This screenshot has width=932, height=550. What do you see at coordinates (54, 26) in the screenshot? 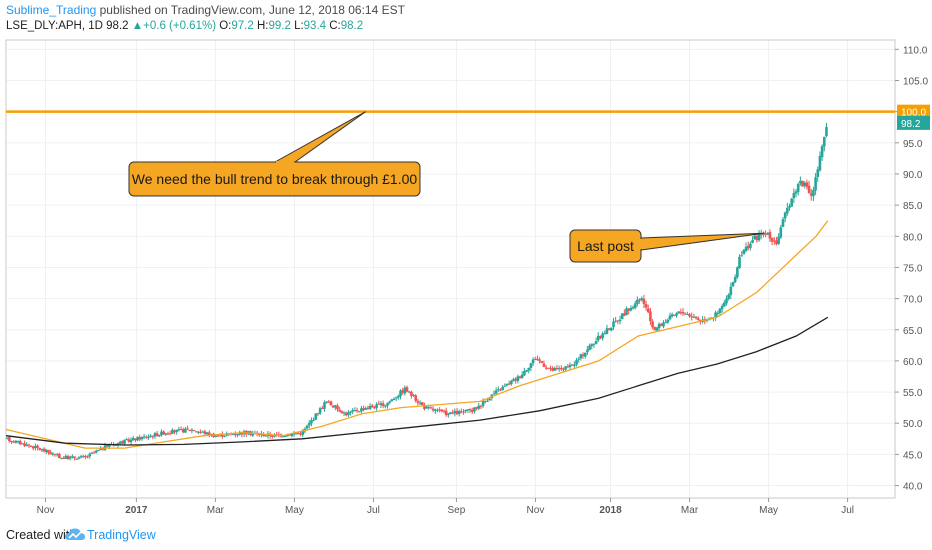
I see `symbol-name: LSE_DLY:APH, 1D` at bounding box center [54, 26].